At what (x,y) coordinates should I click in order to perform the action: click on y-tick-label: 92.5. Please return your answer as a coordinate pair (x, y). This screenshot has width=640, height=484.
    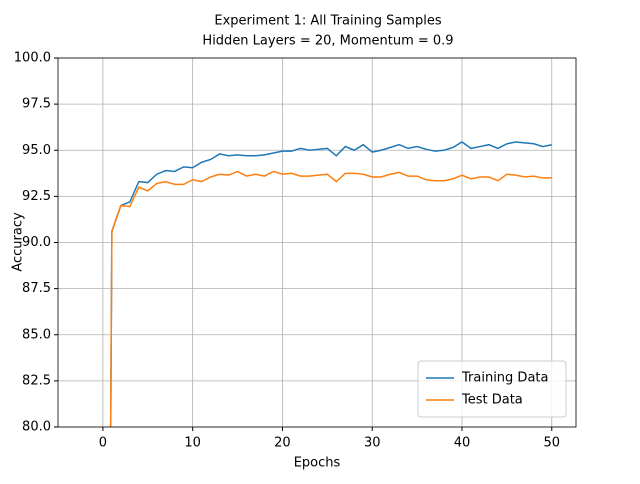
    Looking at the image, I should click on (36, 196).